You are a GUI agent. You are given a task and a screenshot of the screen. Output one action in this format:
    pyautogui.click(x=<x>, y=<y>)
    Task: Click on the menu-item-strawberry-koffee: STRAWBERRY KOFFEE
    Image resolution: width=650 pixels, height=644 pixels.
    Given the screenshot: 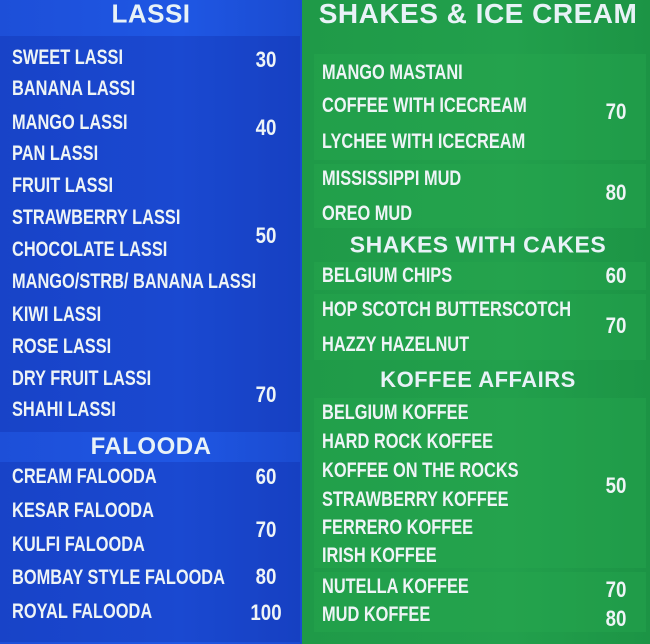 What is the action you would take?
    pyautogui.click(x=415, y=499)
    